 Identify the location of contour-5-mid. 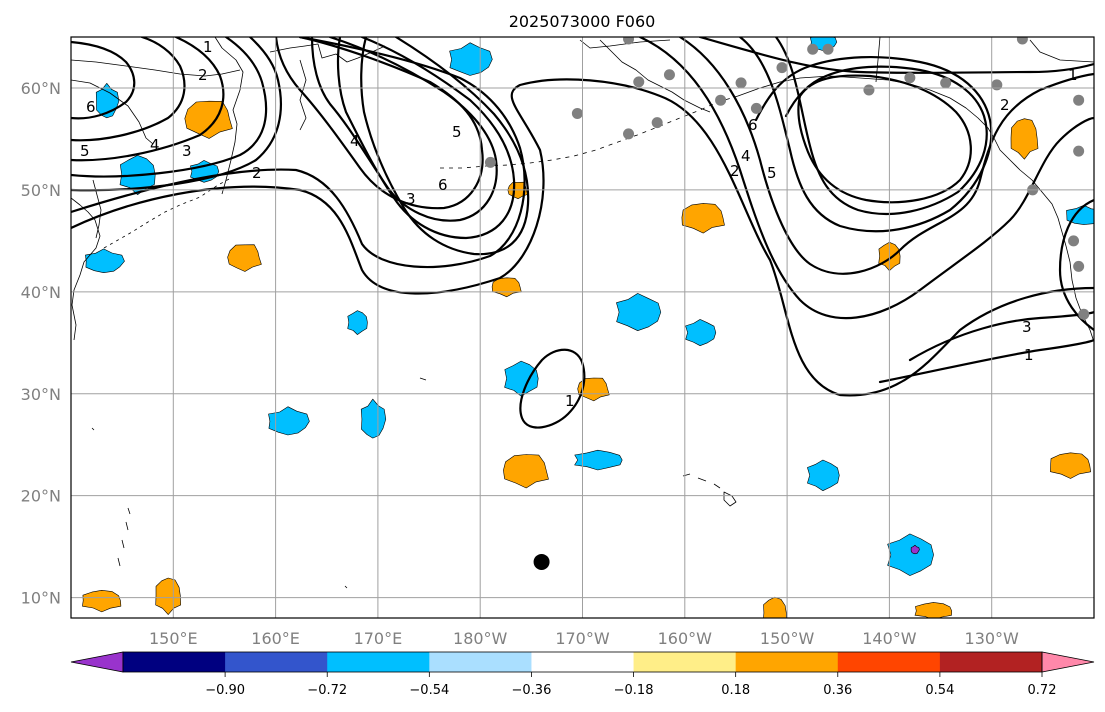
(426, 138).